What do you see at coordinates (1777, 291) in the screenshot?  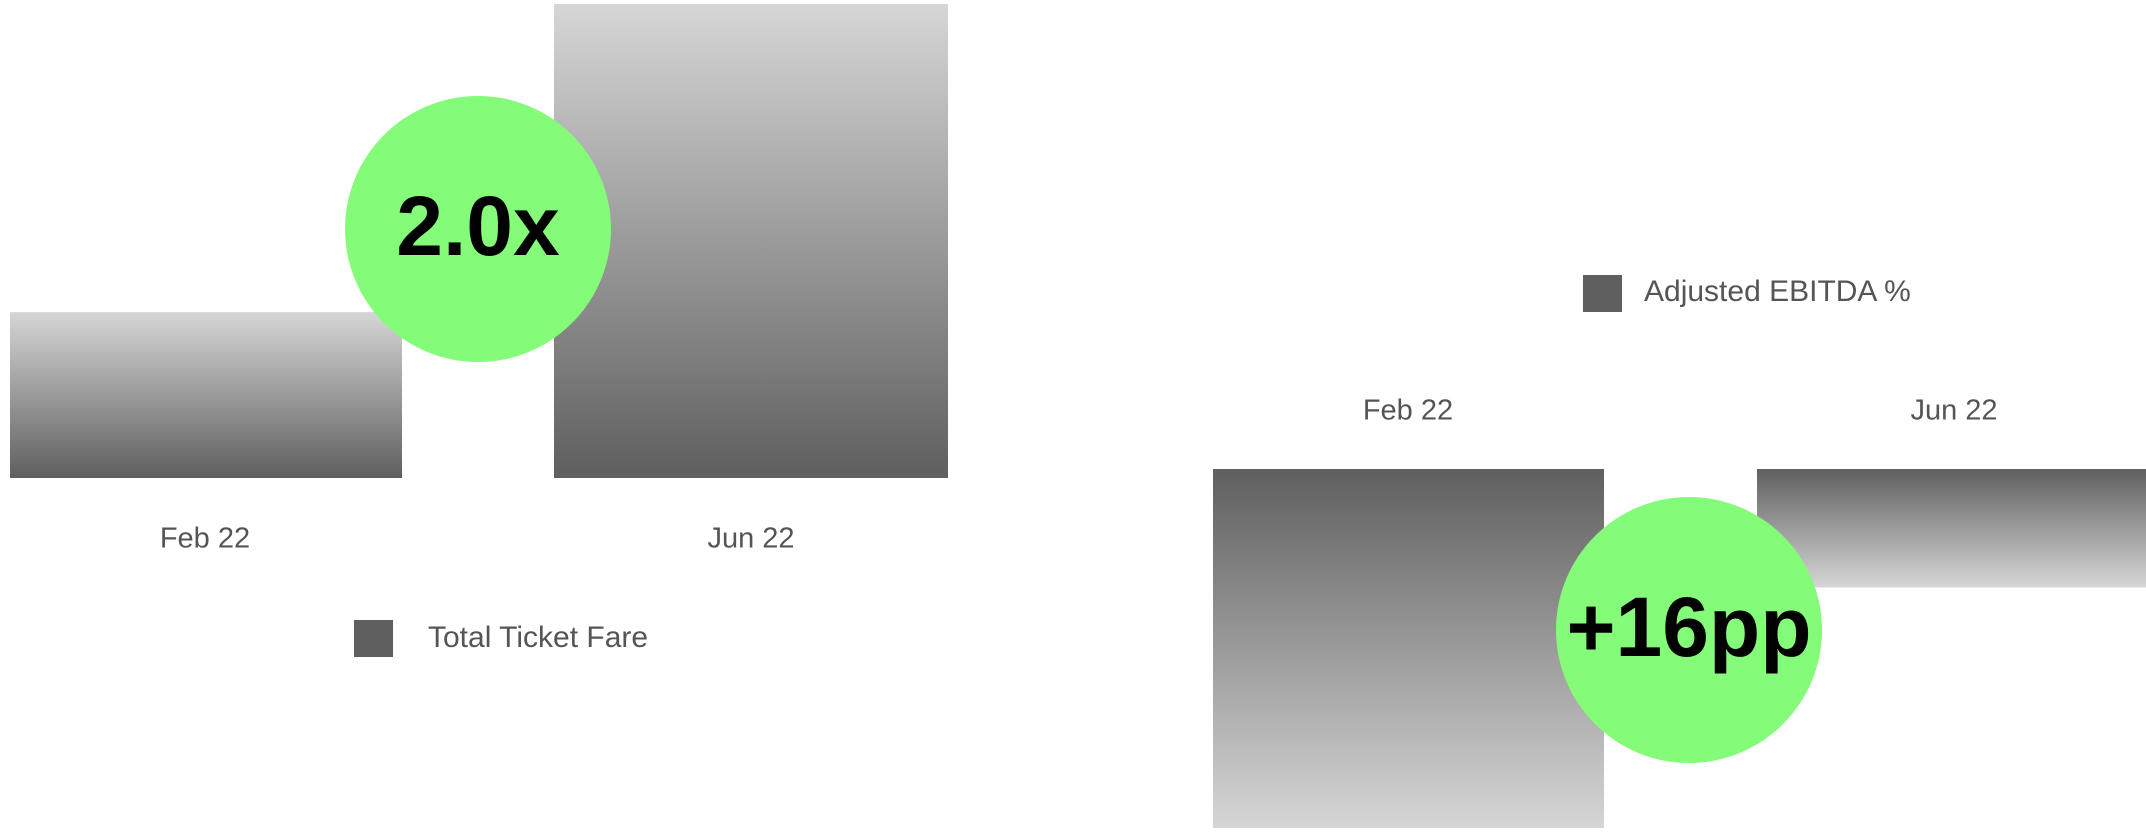 I see `legend-label: Adjusted EBITDA %` at bounding box center [1777, 291].